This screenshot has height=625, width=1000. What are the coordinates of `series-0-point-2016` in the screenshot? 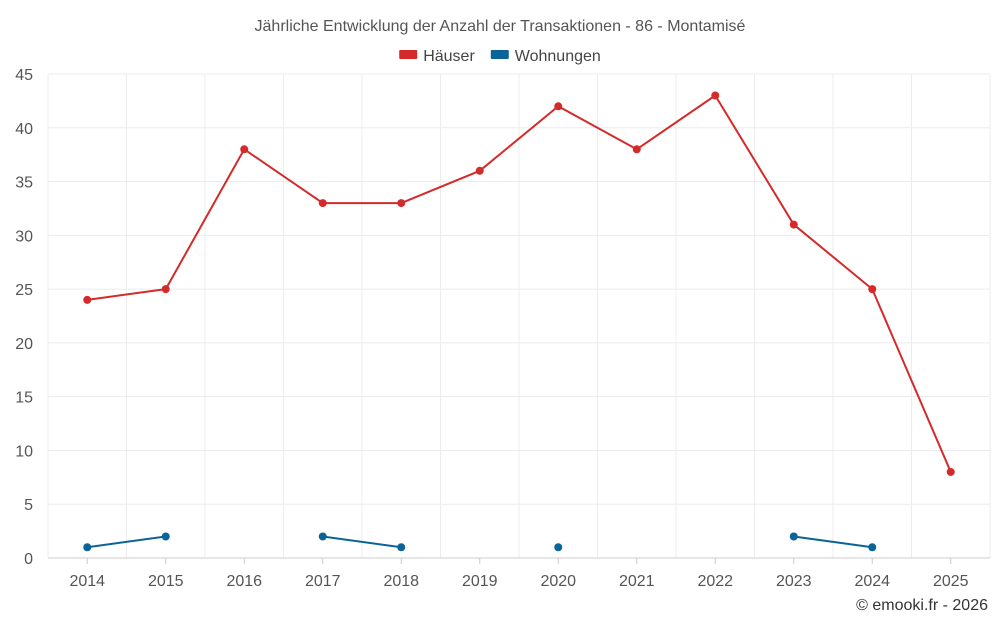 It's located at (244, 149).